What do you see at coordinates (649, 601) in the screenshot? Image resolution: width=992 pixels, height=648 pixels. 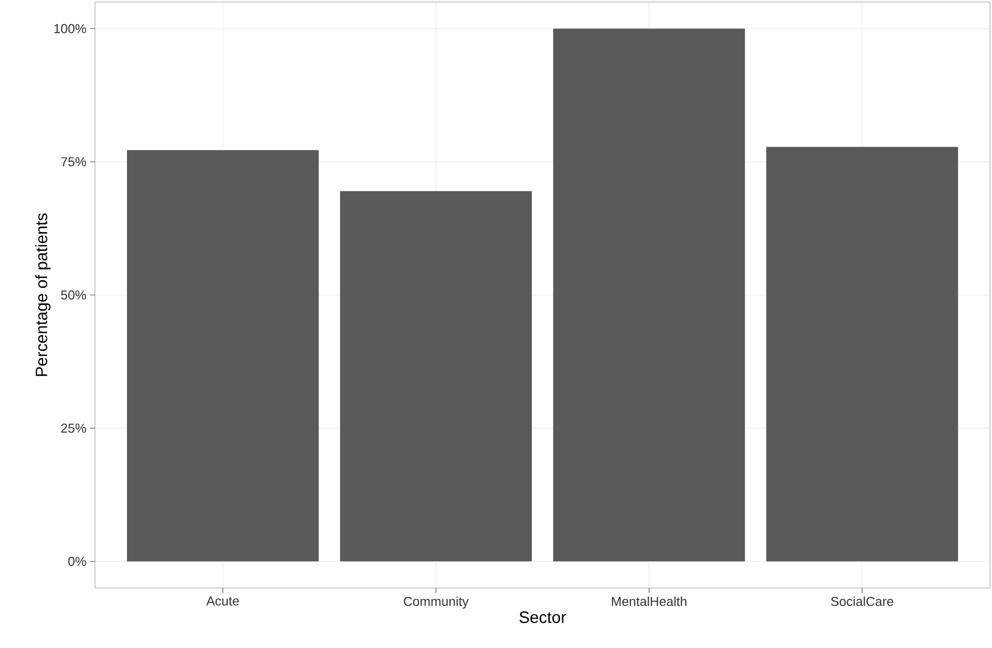 I see `x-tick-label: MentalHealth` at bounding box center [649, 601].